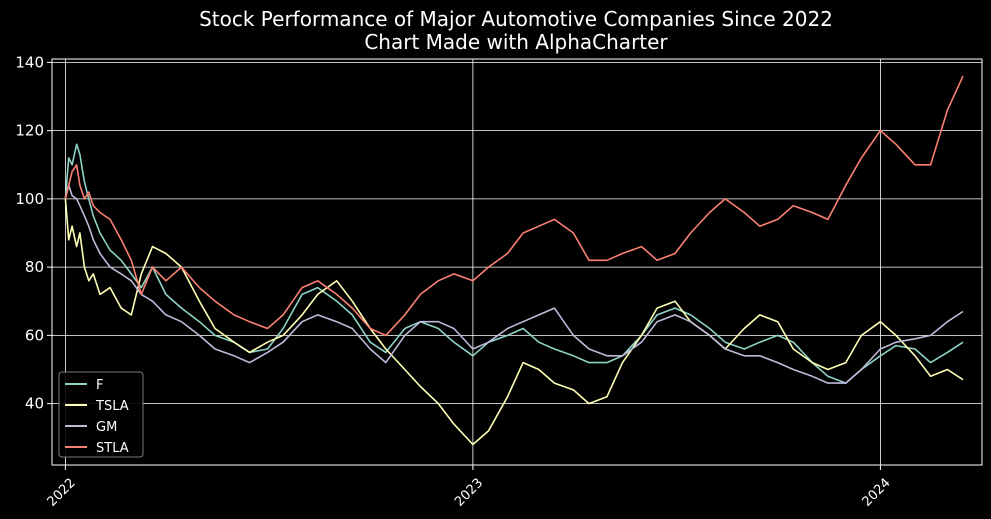 This screenshot has height=519, width=991. What do you see at coordinates (29, 131) in the screenshot?
I see `y-tick-label: 120` at bounding box center [29, 131].